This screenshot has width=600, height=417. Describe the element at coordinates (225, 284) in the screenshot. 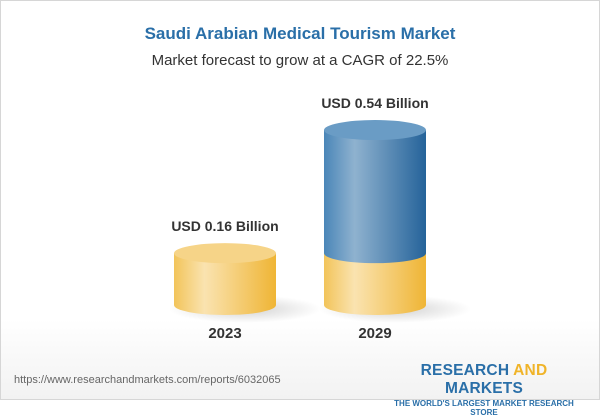

I see `bar-2023-body` at that location.